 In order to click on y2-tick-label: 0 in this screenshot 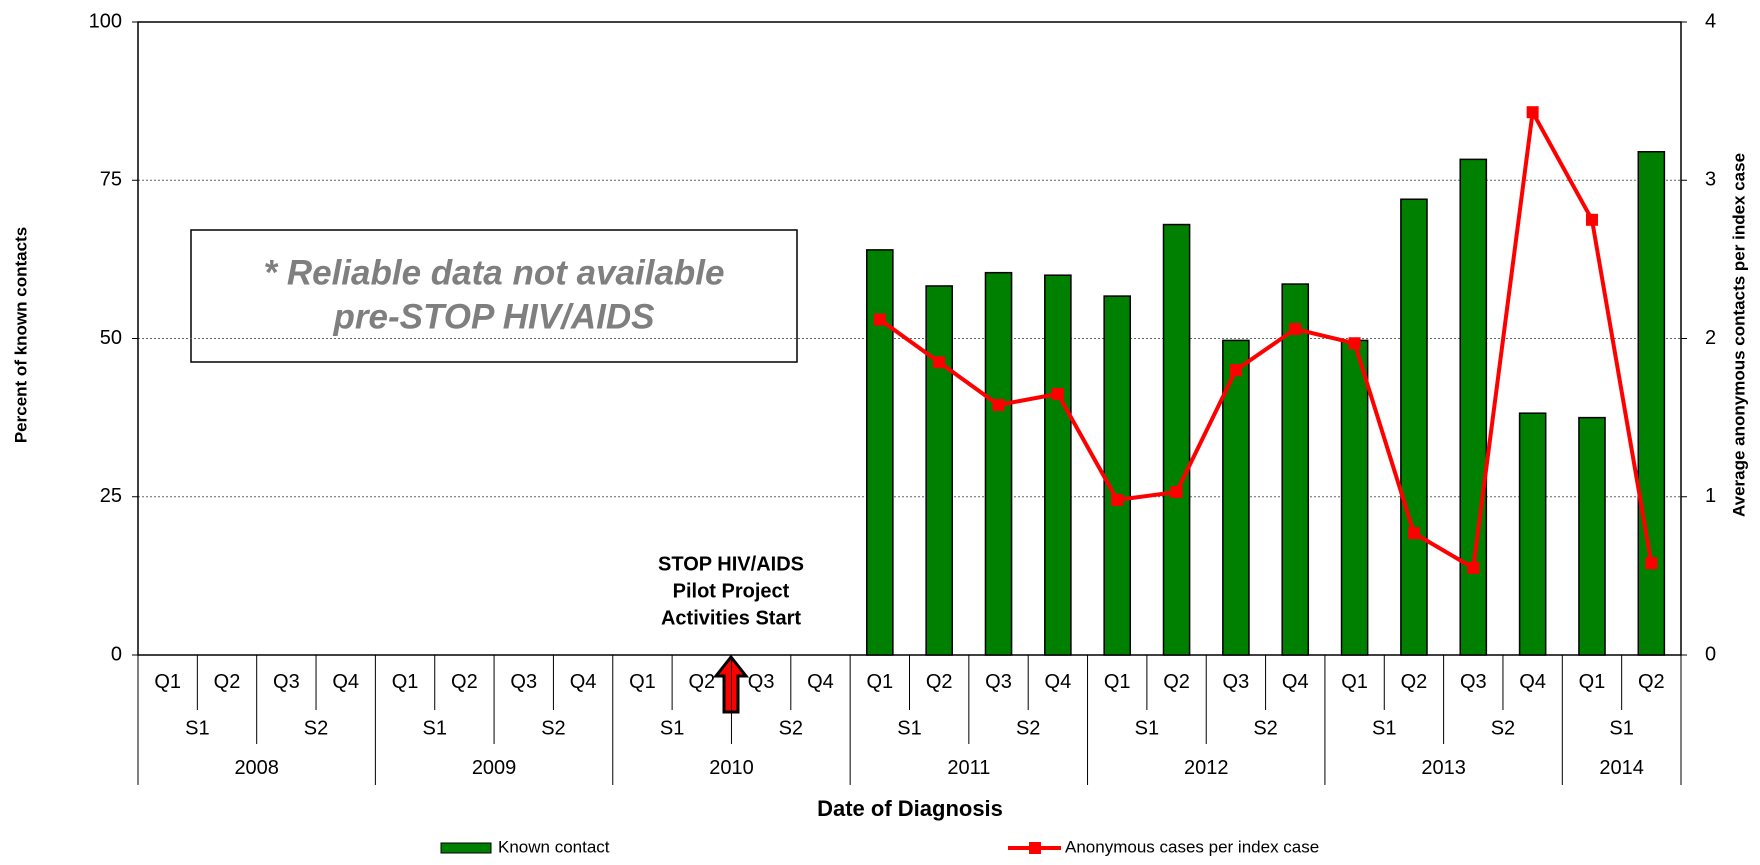, I will do `click(1710, 654)`.